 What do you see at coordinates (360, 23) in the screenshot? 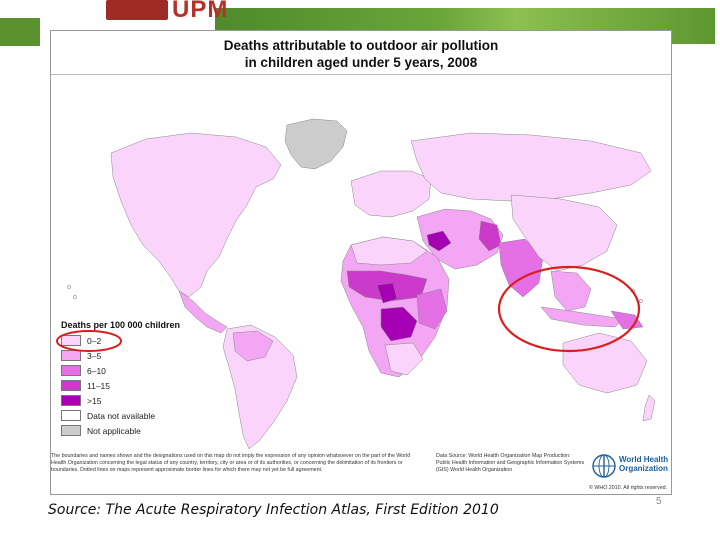
I see `header-banner: UPM` at bounding box center [360, 23].